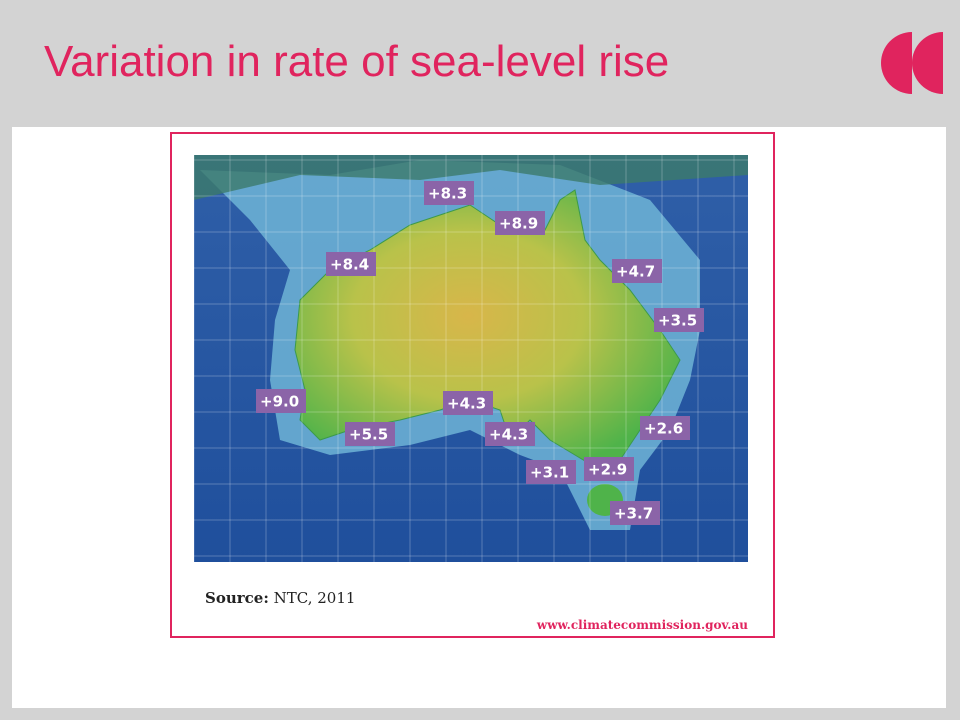 This screenshot has width=960, height=720. I want to click on rate-label-text: +3.5, so click(677, 321).